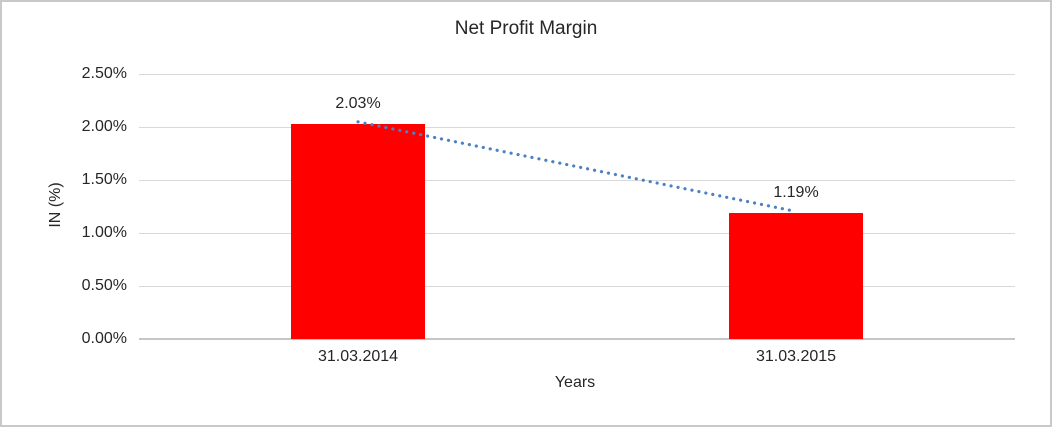  Describe the element at coordinates (575, 166) in the screenshot. I see `trendline` at that location.